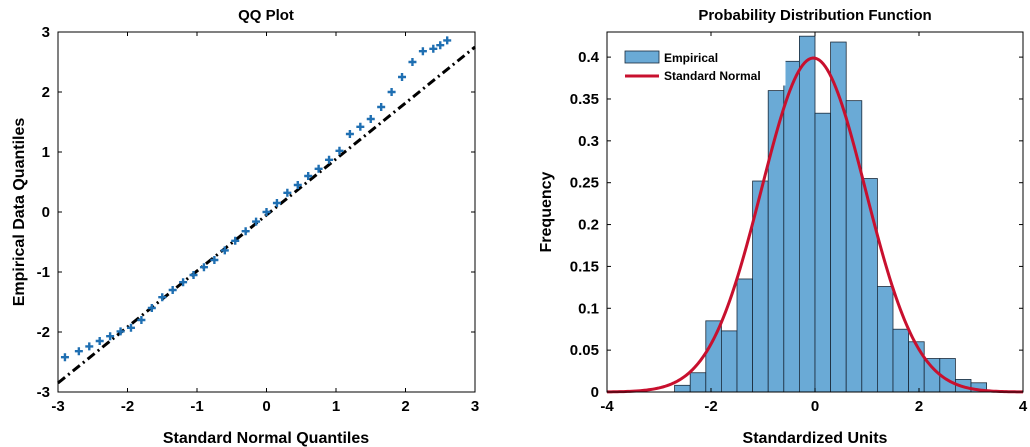 Image resolution: width=1030 pixels, height=447 pixels. What do you see at coordinates (589, 57) in the screenshot?
I see `pdf-ytick-label: 0.4` at bounding box center [589, 57].